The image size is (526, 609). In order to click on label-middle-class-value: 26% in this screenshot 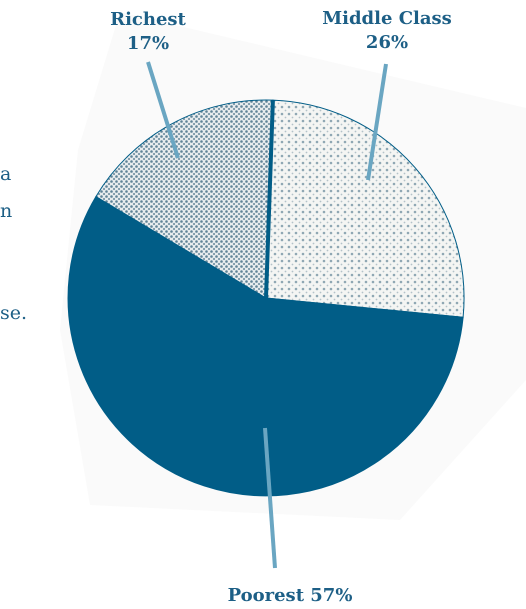, I will do `click(387, 42)`.